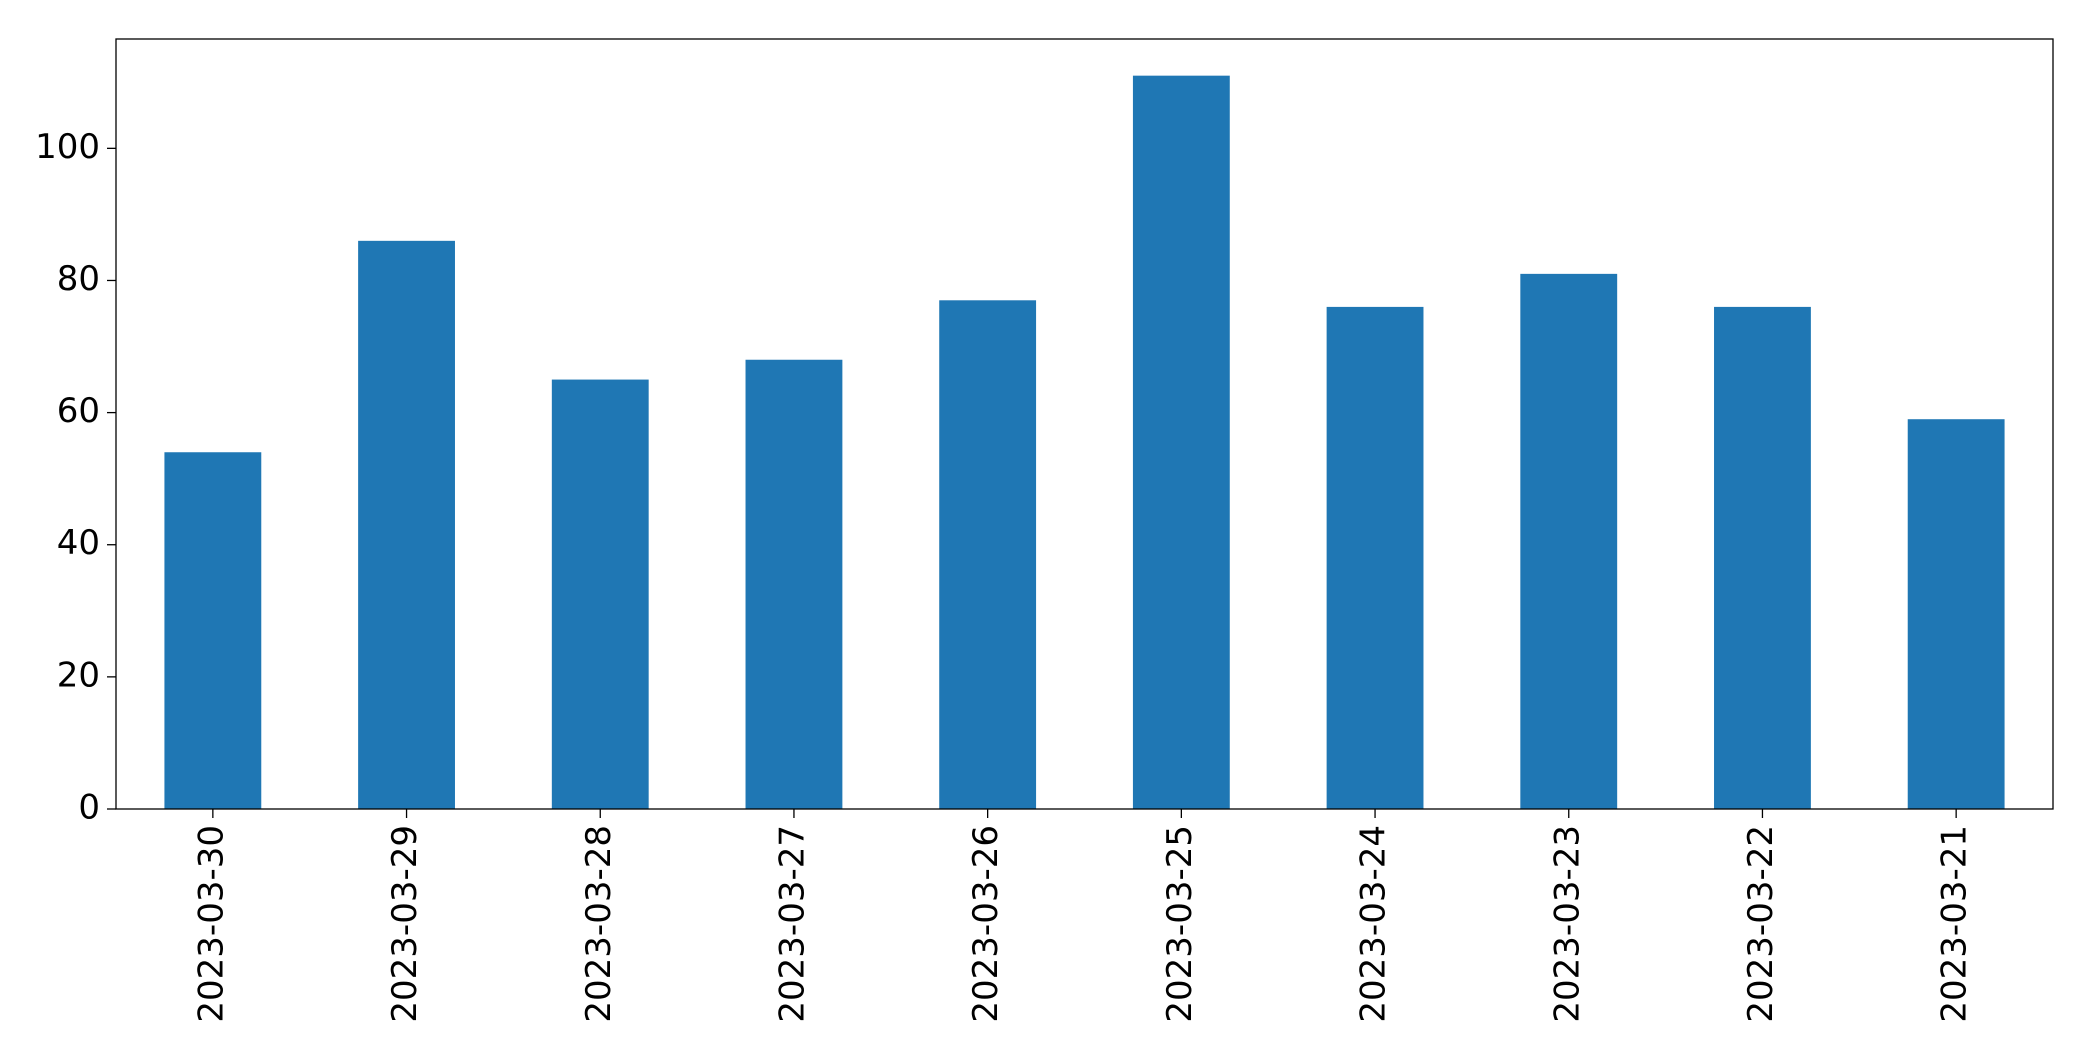 Image resolution: width=2093 pixels, height=1061 pixels. What do you see at coordinates (78, 543) in the screenshot?
I see `y-tick-label: 40` at bounding box center [78, 543].